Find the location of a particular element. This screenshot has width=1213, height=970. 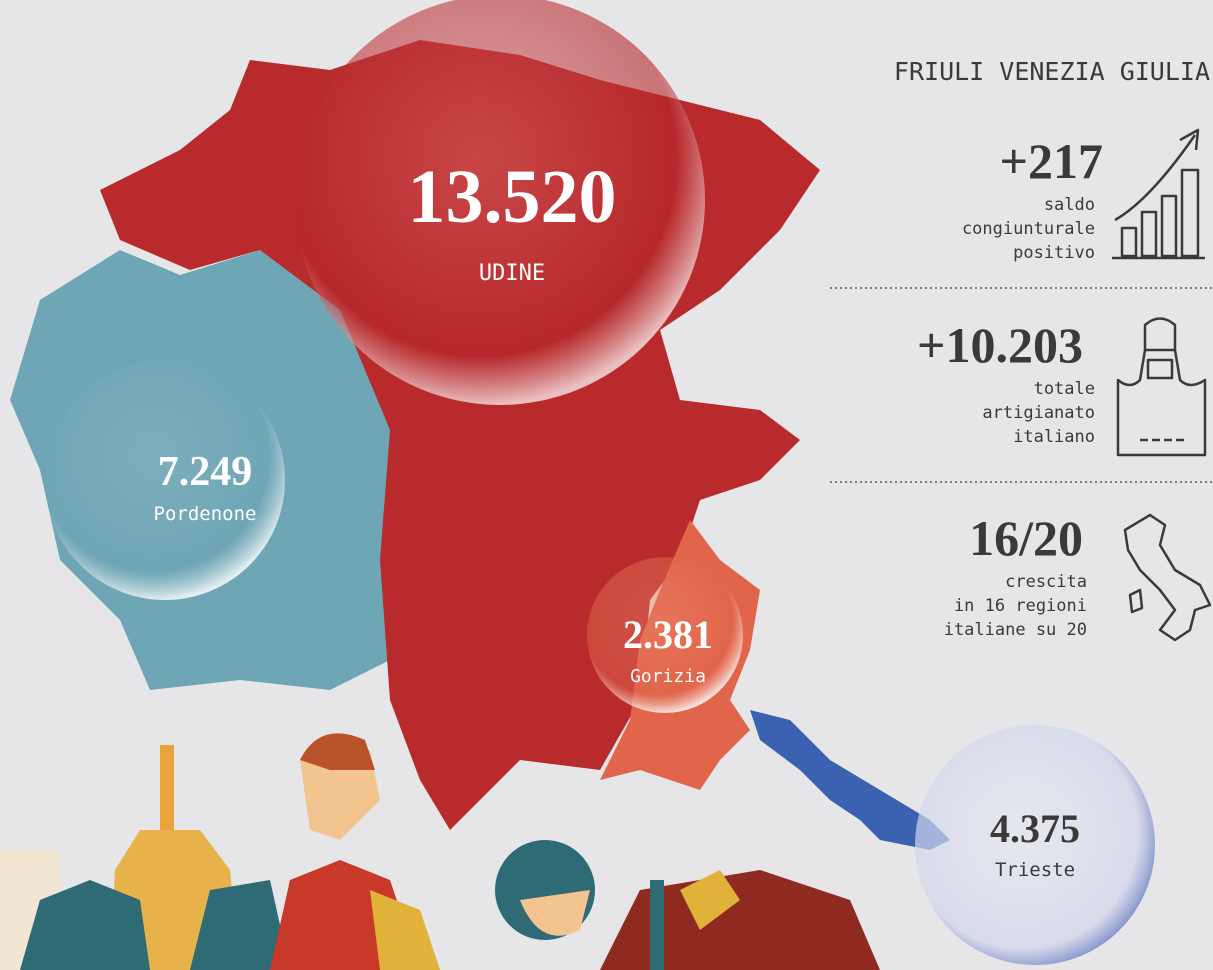

icon-apron is located at coordinates (1161, 387).